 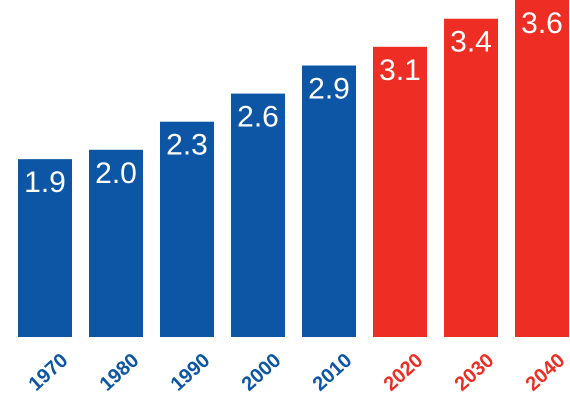 What do you see at coordinates (258, 117) in the screenshot?
I see `value-label-2000: 2.6` at bounding box center [258, 117].